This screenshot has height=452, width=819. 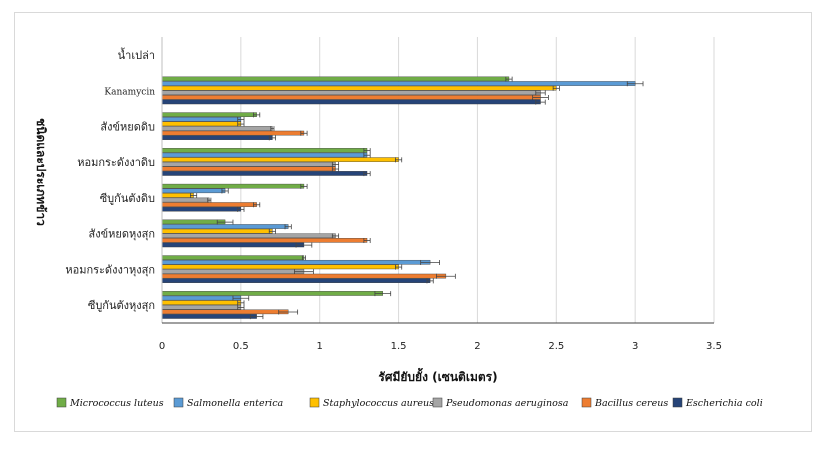 I want to click on legend-label: Escherichia coli, so click(x=724, y=403).